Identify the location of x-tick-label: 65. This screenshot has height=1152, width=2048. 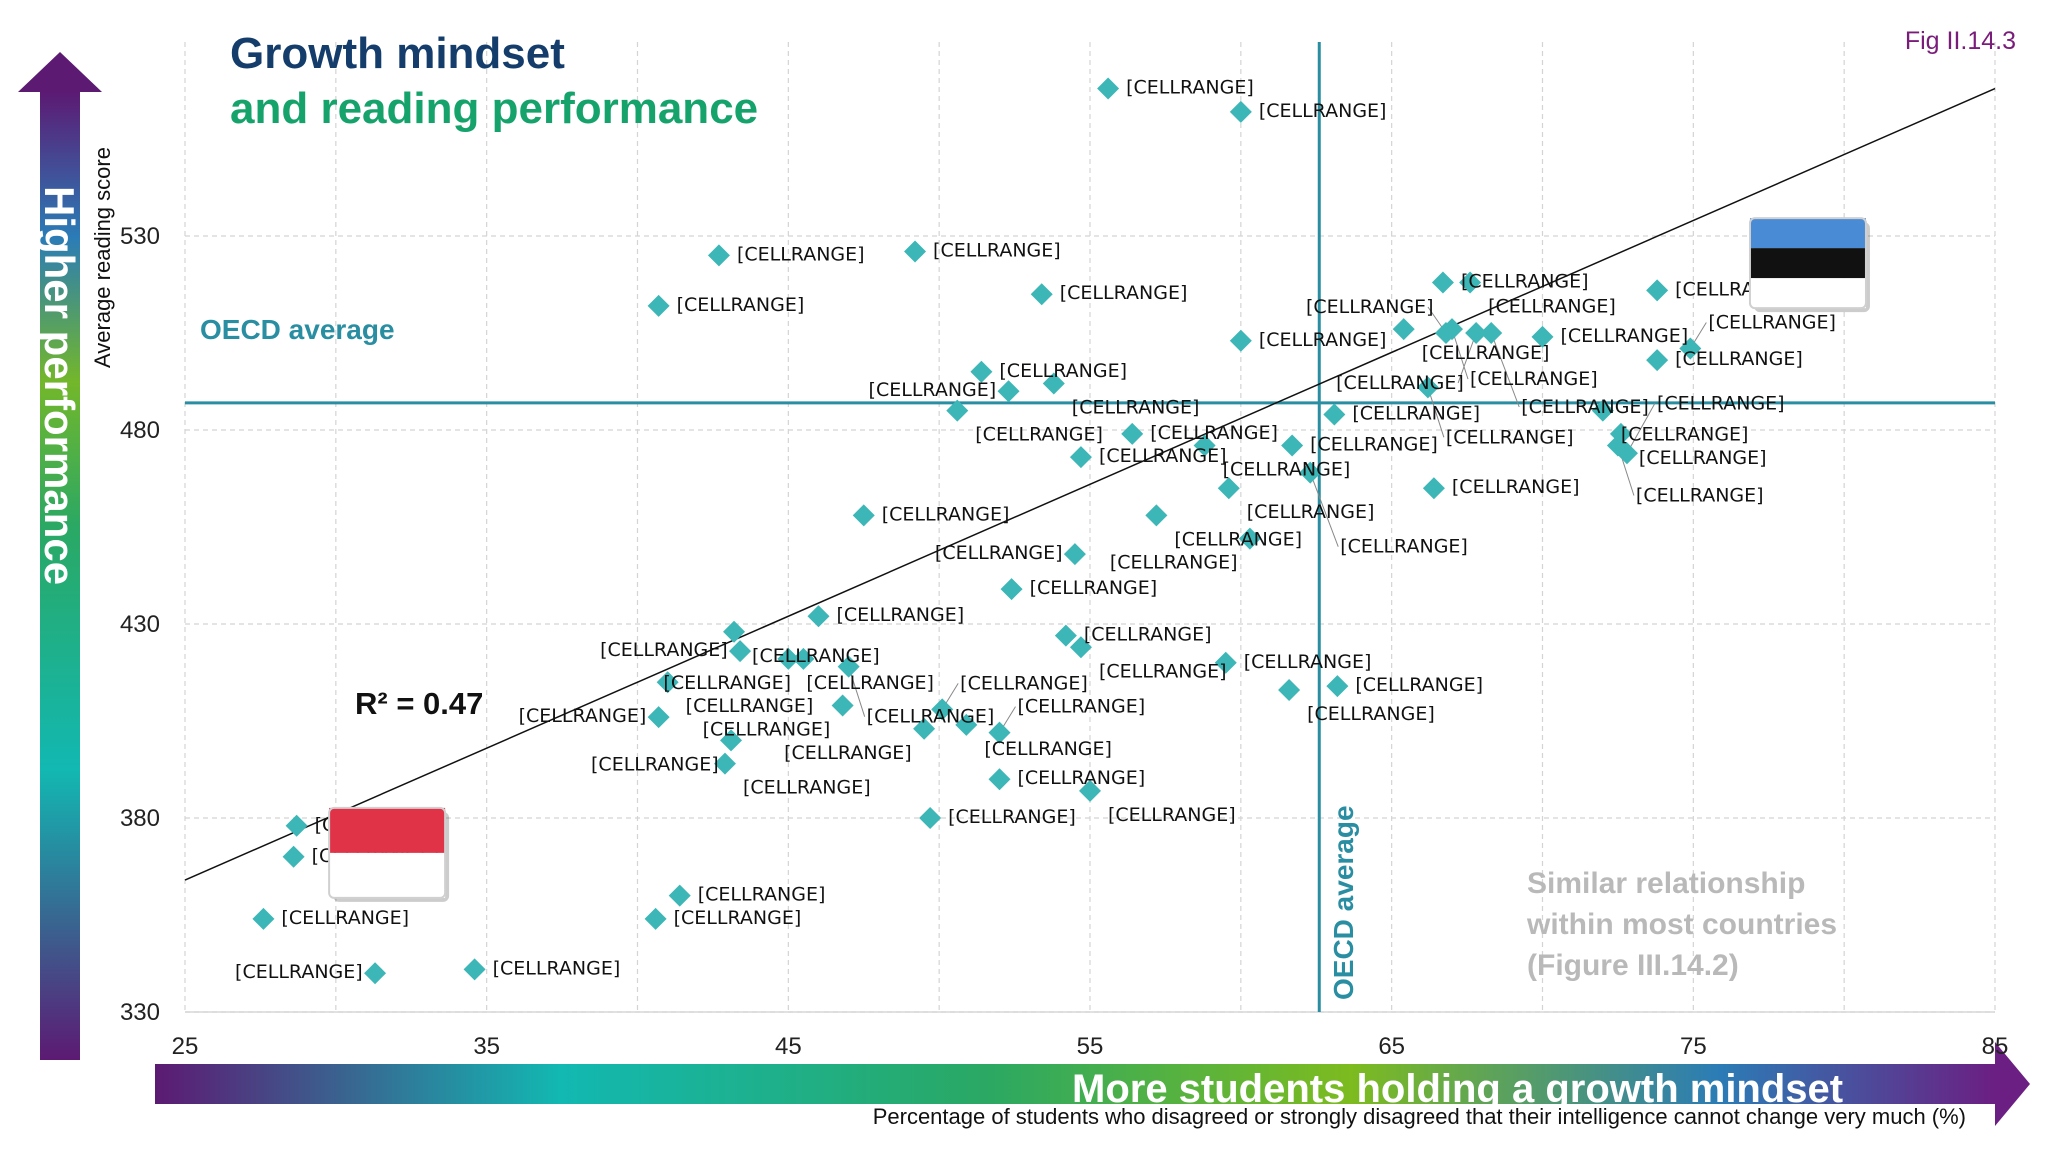
(1391, 1046).